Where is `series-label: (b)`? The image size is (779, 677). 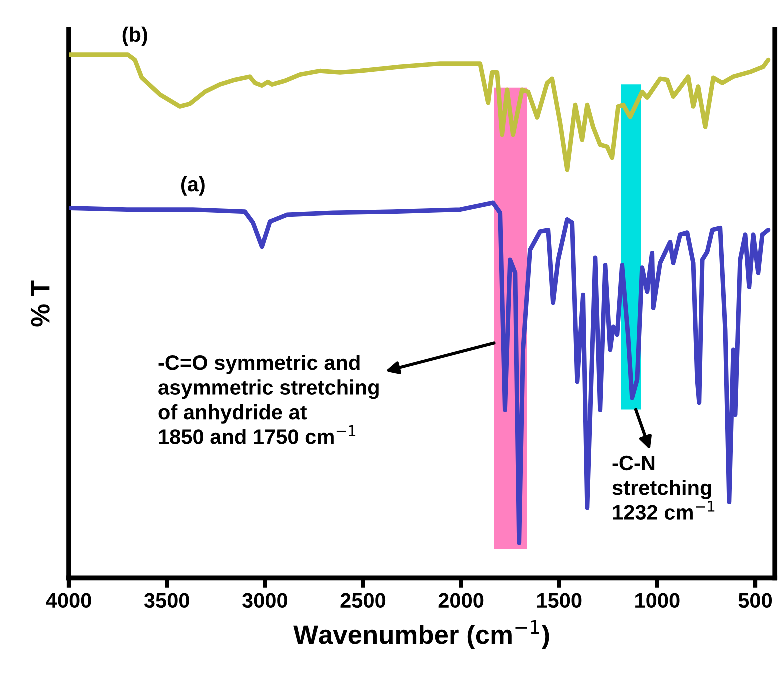
series-label: (b) is located at coordinates (135, 36).